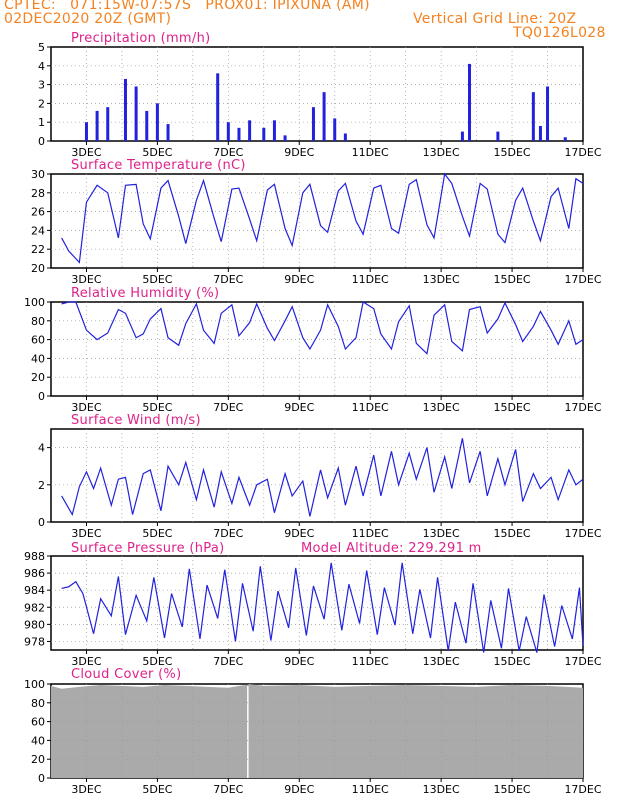 This screenshot has height=800, width=618. I want to click on cloud-ytick: 20, so click(38, 759).